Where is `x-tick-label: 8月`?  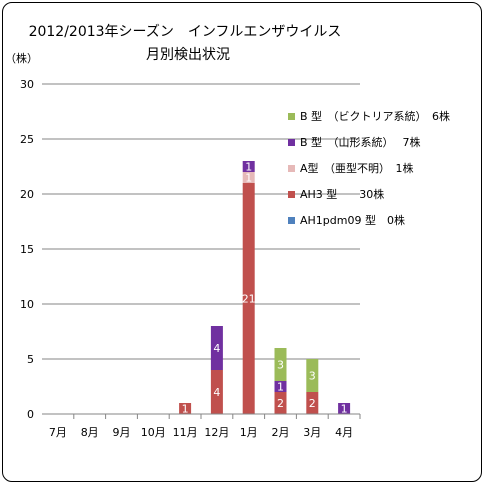 x-tick-label: 8月 is located at coordinates (90, 432).